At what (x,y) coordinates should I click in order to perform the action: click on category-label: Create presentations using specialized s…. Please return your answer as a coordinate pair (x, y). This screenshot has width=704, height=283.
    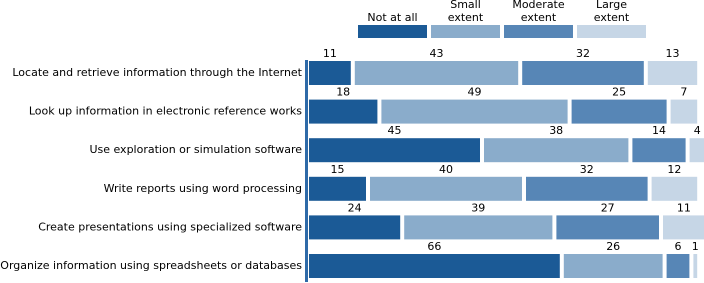
    Looking at the image, I should click on (170, 226).